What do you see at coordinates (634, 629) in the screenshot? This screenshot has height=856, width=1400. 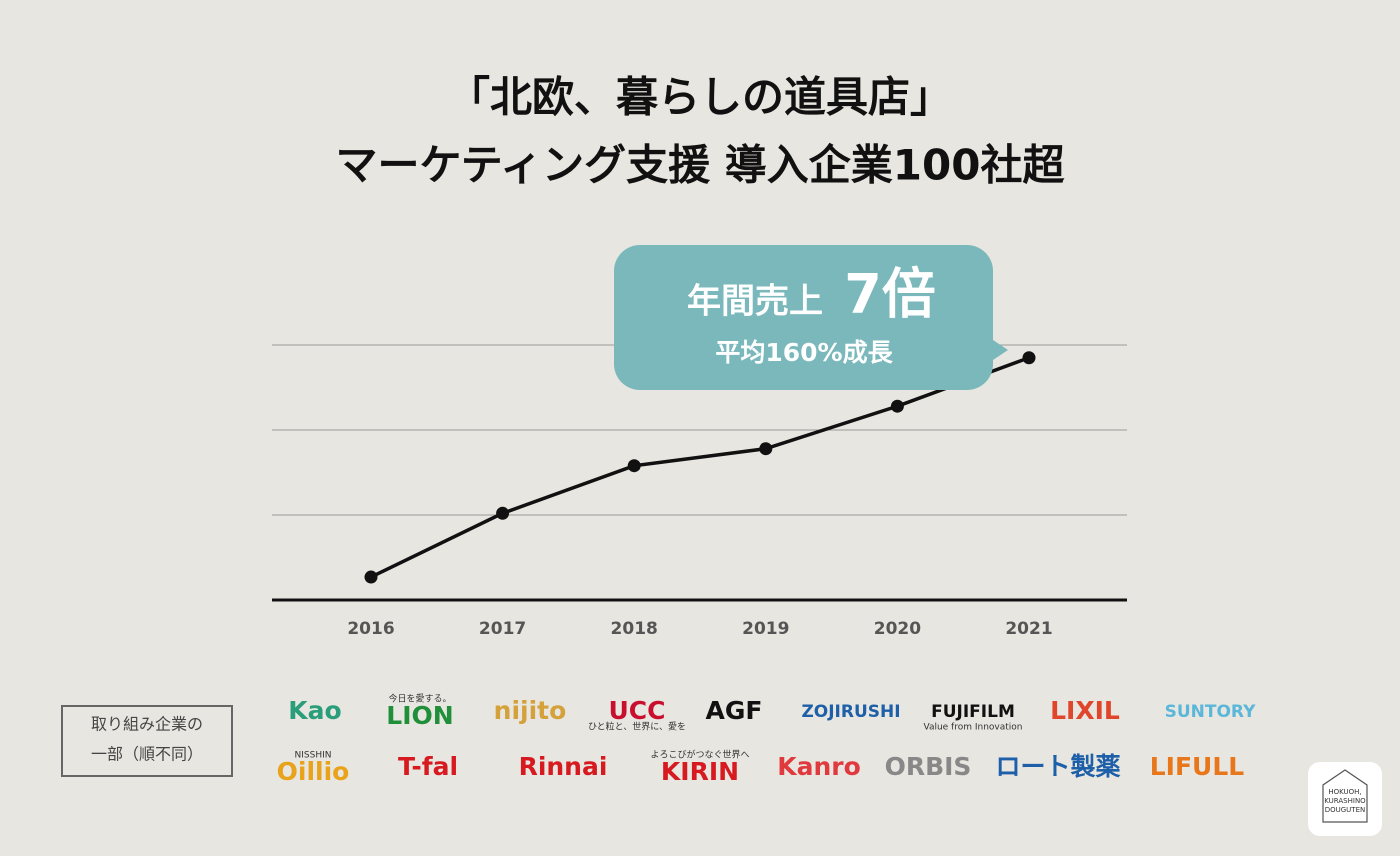 I see `x-tick-label: 2018` at bounding box center [634, 629].